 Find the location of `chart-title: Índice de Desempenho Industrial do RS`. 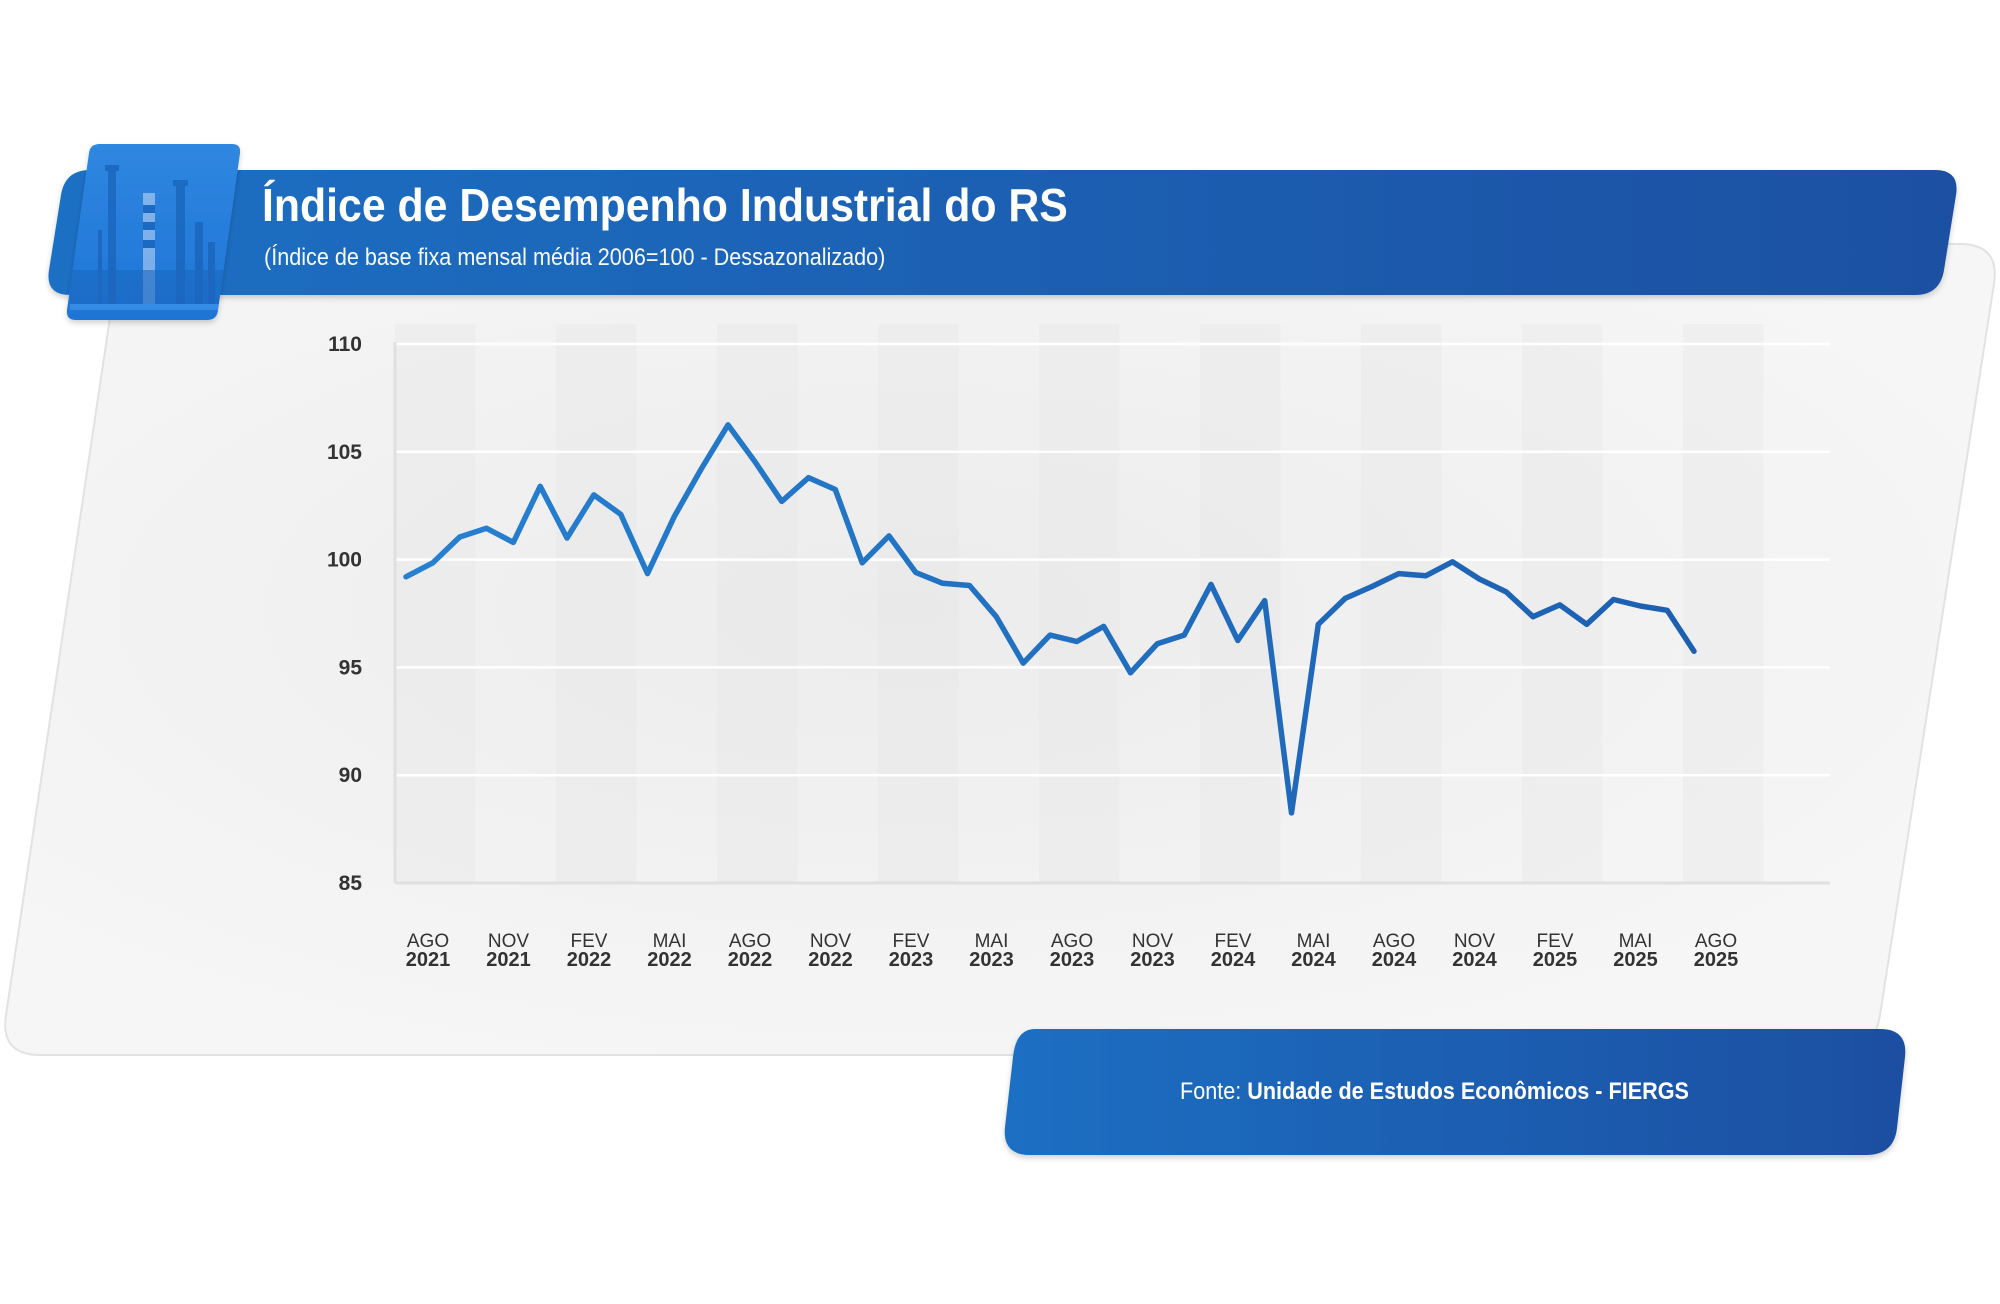

chart-title: Índice de Desempenho Industrial do RS is located at coordinates (665, 205).